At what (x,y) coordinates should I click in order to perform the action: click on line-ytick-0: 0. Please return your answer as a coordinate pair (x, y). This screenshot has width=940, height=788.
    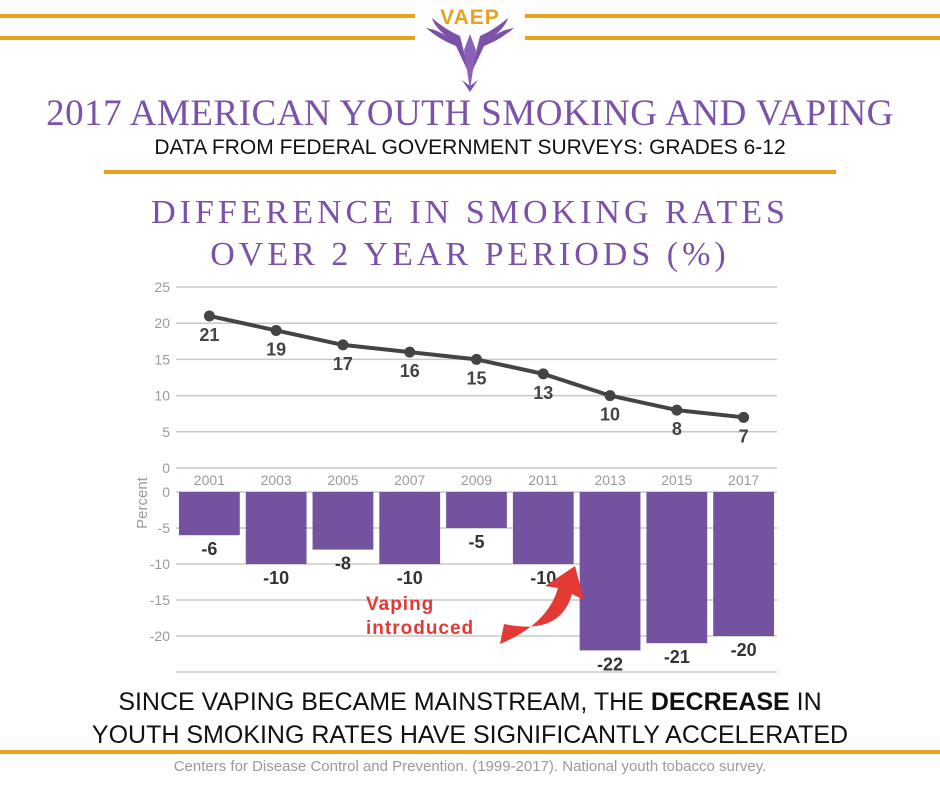
    Looking at the image, I should click on (166, 468).